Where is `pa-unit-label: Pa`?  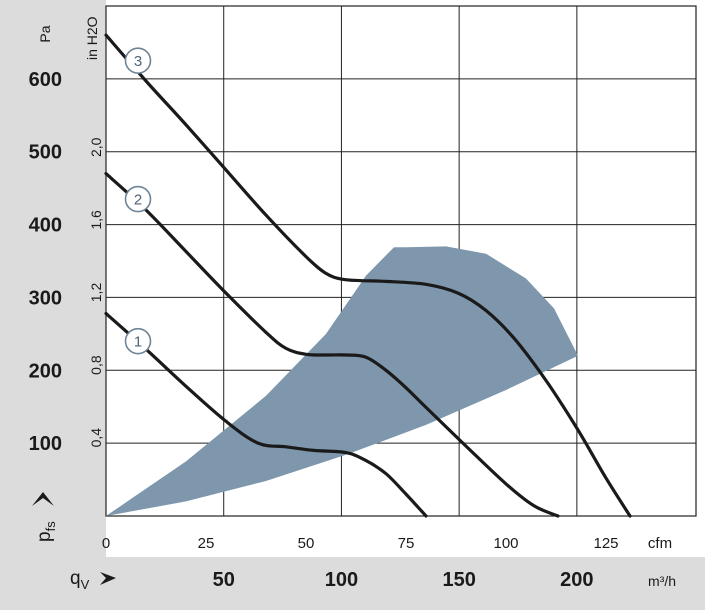
pa-unit-label: Pa is located at coordinates (45, 33).